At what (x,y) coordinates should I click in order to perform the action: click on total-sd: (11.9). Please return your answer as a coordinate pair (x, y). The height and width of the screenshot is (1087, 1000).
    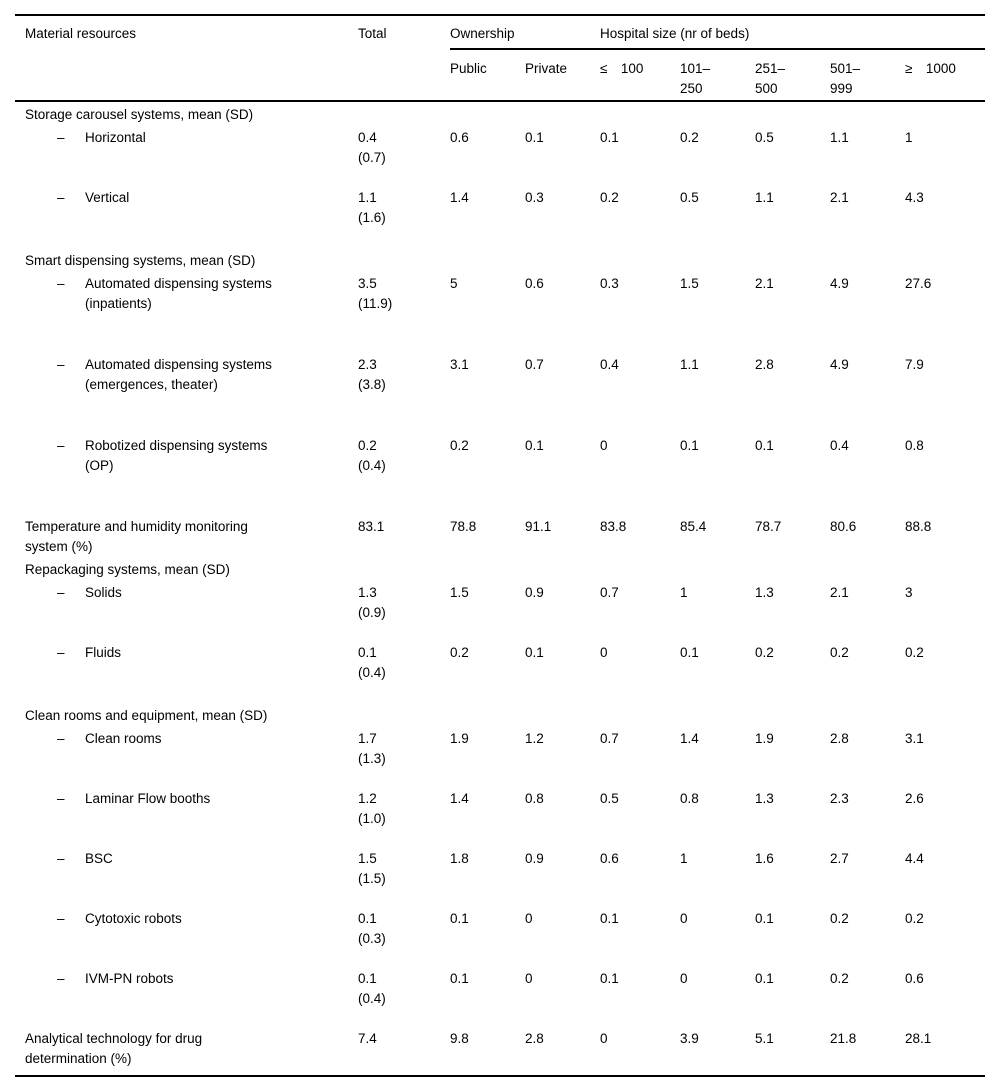
    Looking at the image, I should click on (375, 303).